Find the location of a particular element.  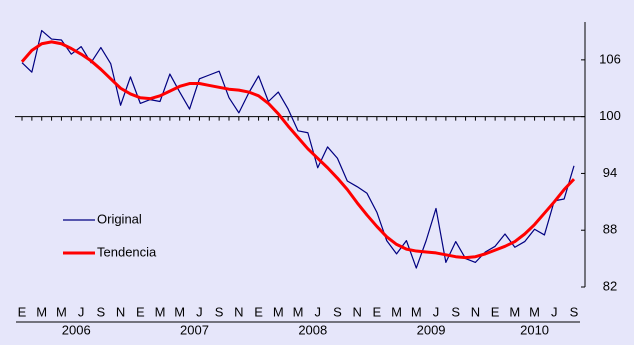

legend-label: Tendencia is located at coordinates (127, 251).